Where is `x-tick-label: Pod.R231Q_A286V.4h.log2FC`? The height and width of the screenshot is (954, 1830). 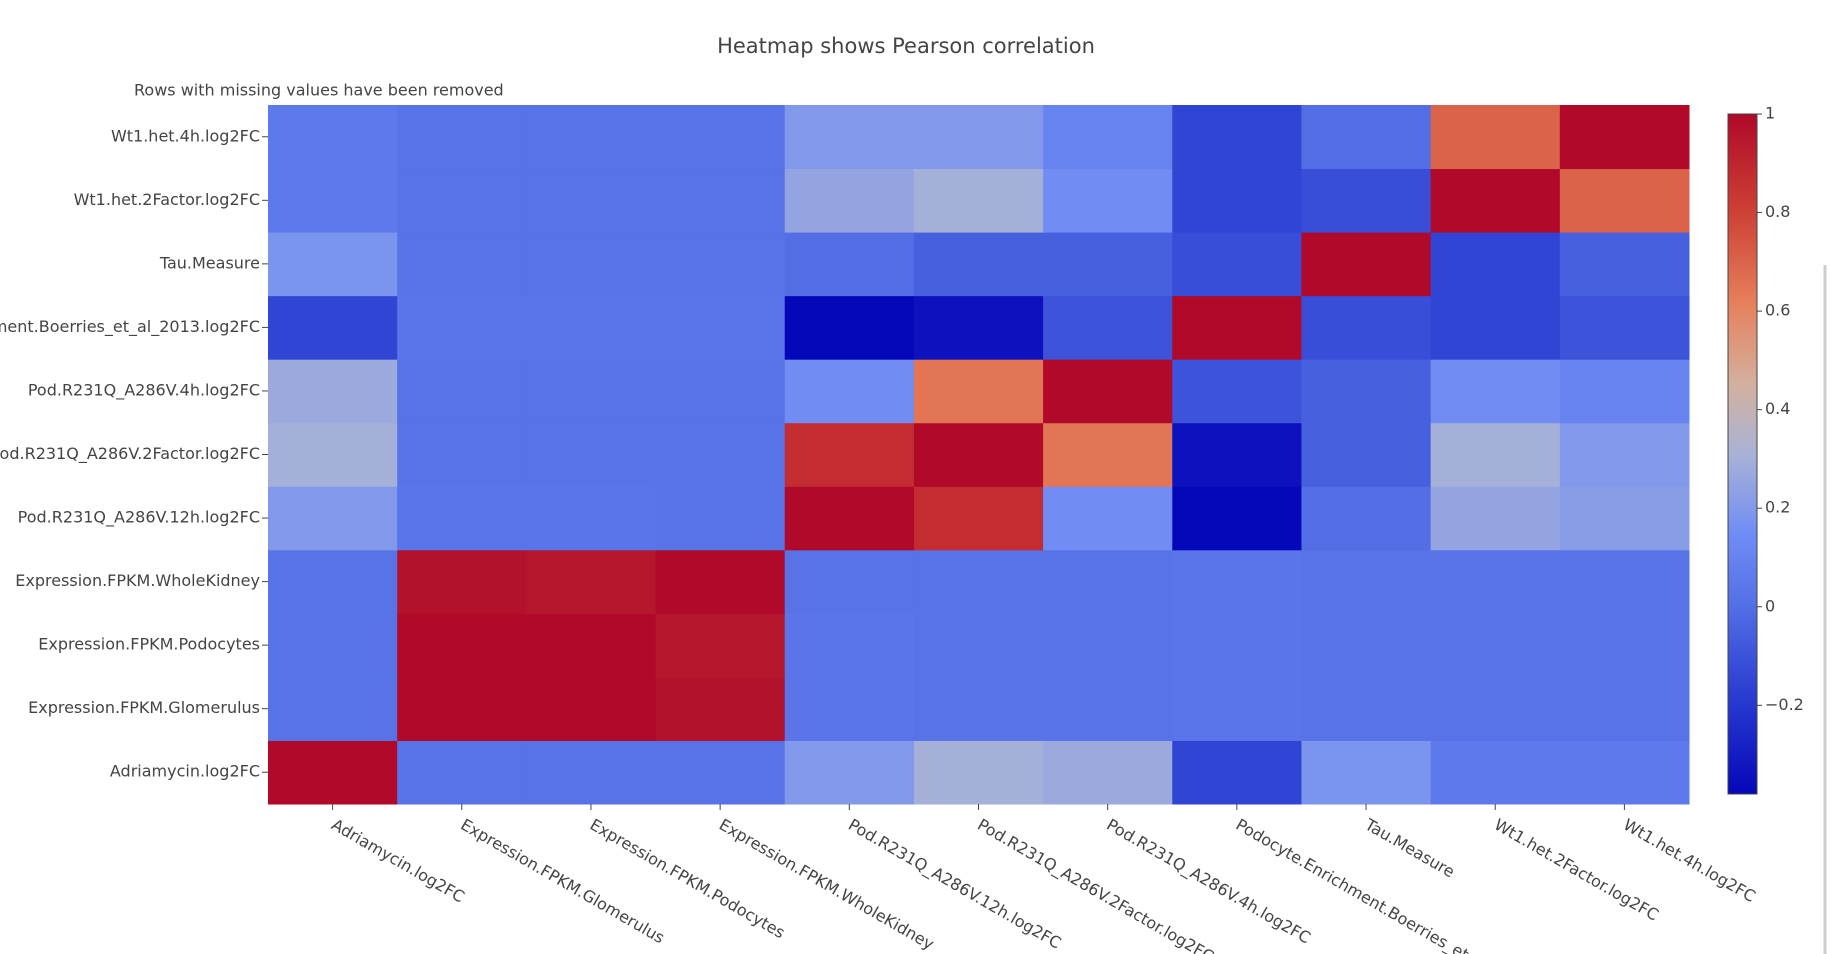 x-tick-label: Pod.R231Q_A286V.4h.log2FC is located at coordinates (1208, 881).